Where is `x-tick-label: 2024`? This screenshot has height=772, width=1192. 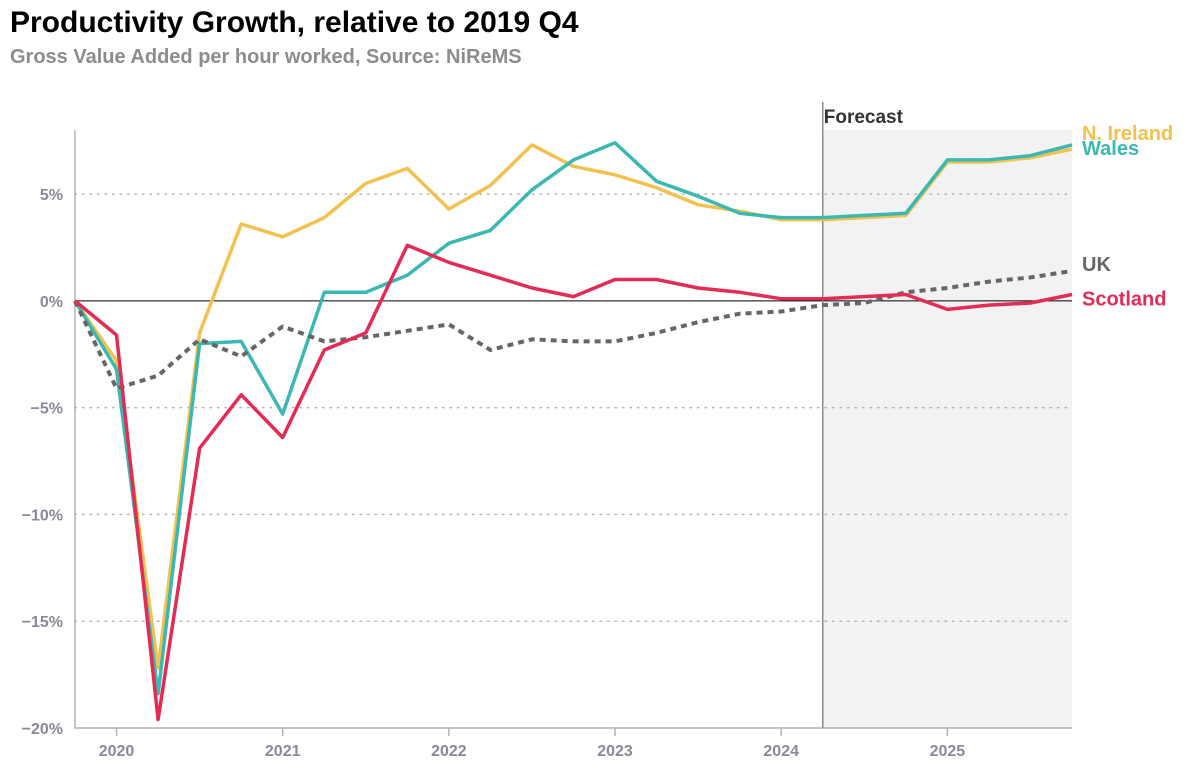
x-tick-label: 2024 is located at coordinates (781, 751).